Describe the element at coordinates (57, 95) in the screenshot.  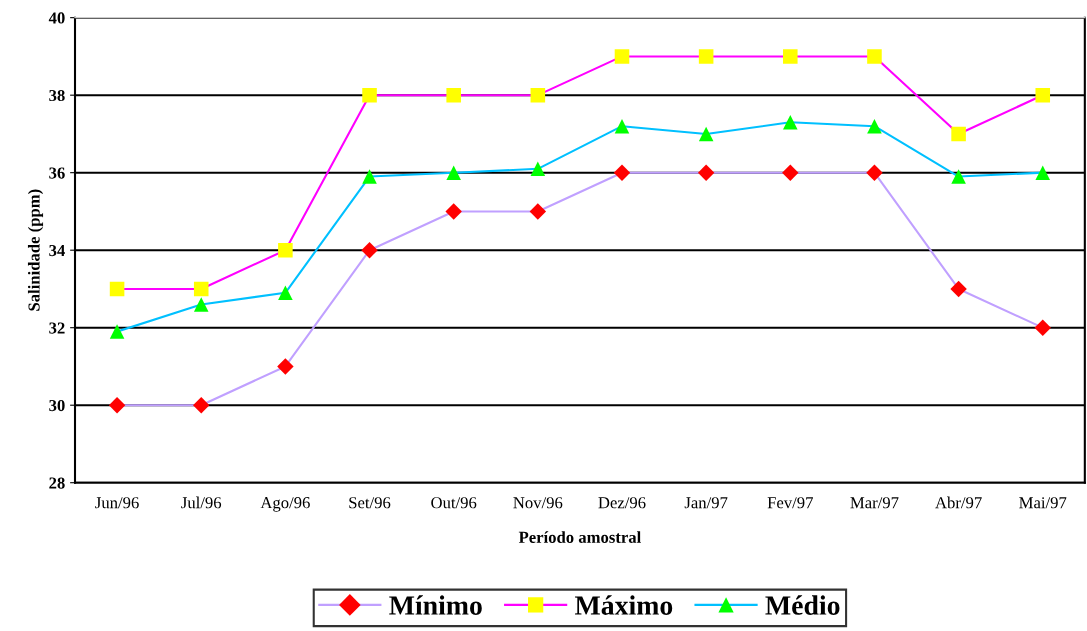
I see `y-tick-label: 38` at that location.